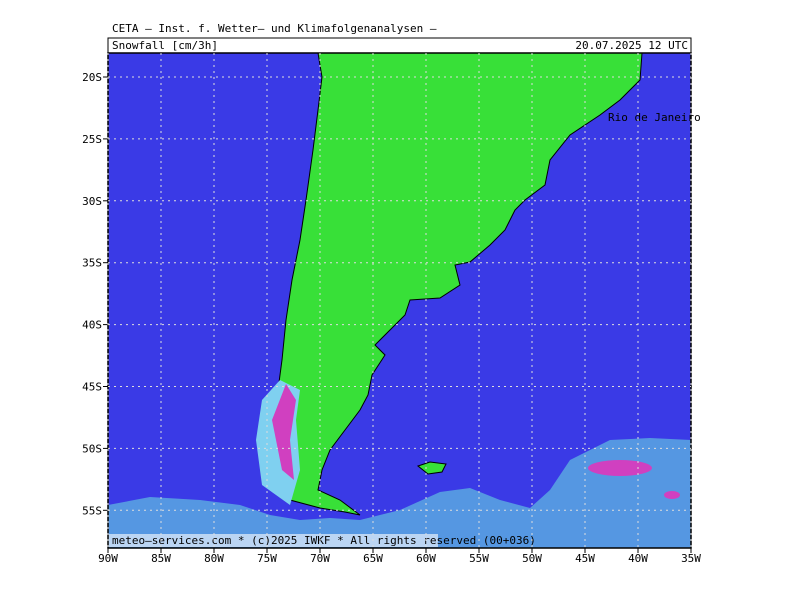  Describe the element at coordinates (92, 139) in the screenshot. I see `lat-label: 25S` at that location.